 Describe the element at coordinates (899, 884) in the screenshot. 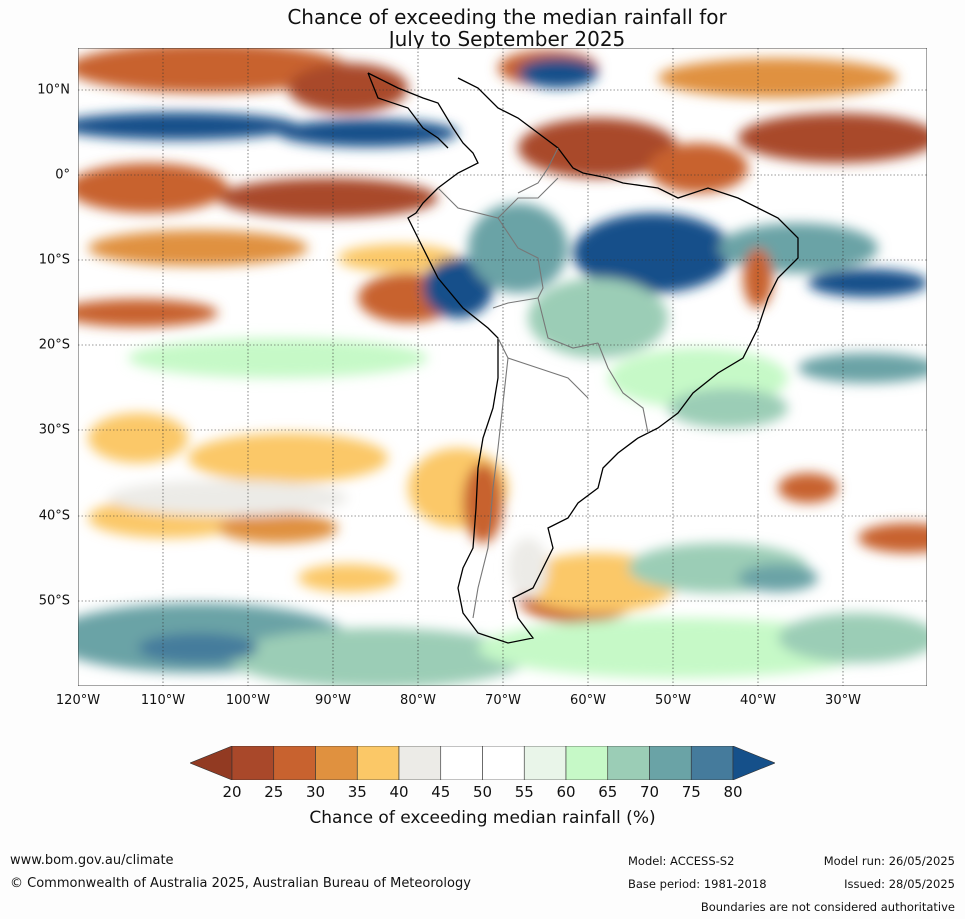

I see `issued-date: Issued: 28/05/2025` at that location.